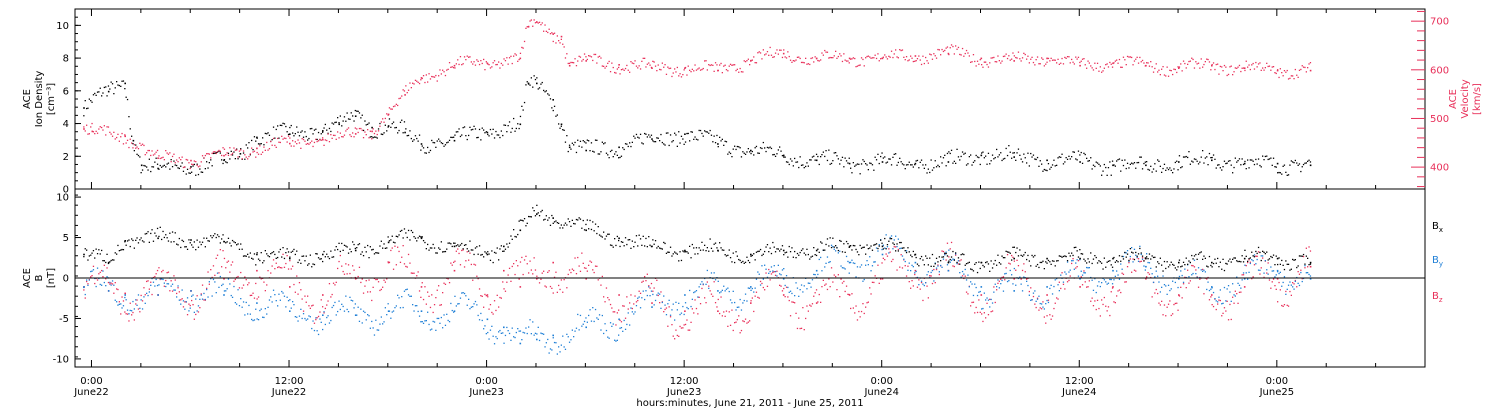 This screenshot has width=1500, height=410. What do you see at coordinates (91, 392) in the screenshot?
I see `x-tick-date-label: June22` at bounding box center [91, 392].